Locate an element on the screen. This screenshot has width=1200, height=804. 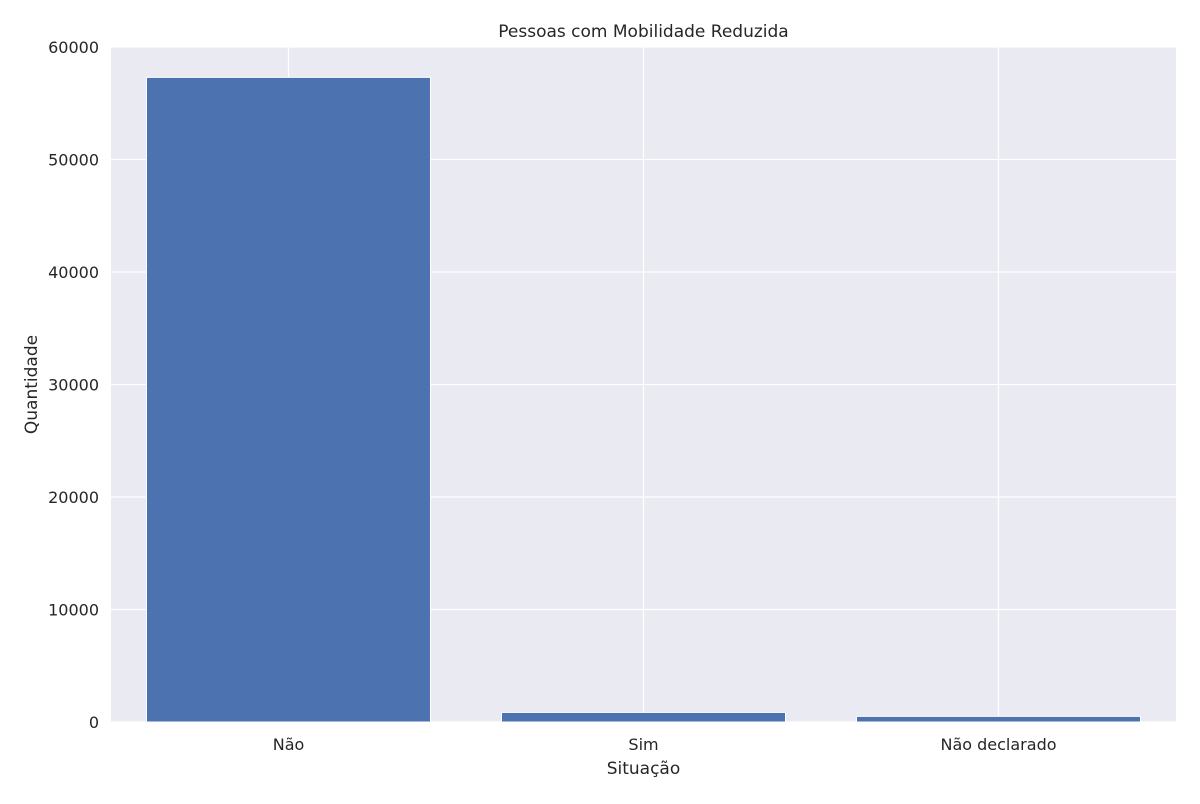
y-tick-label: 30000 is located at coordinates (73, 385).